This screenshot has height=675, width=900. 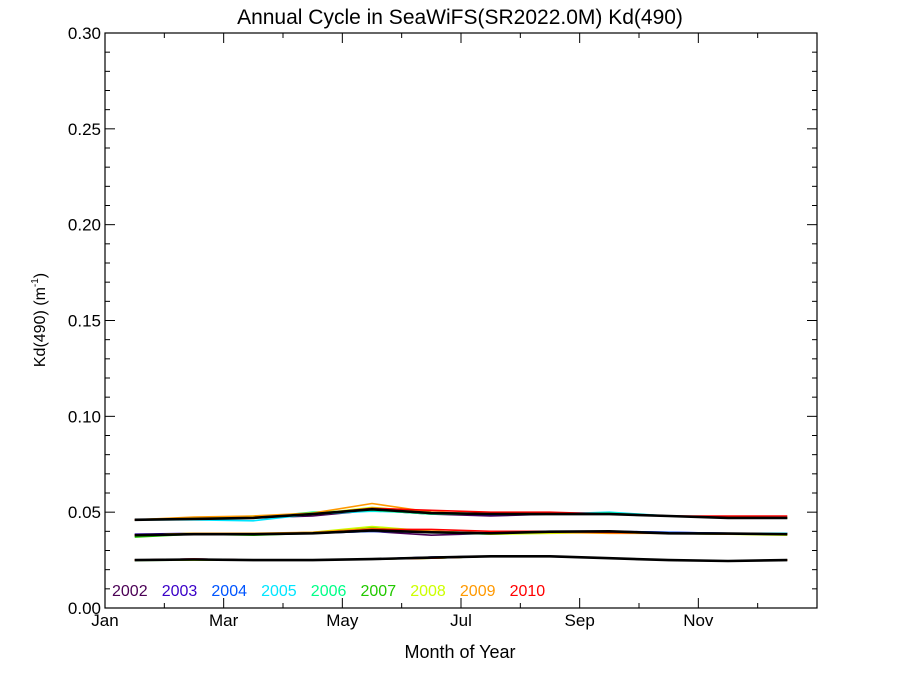 I want to click on y-tick-label: 0.05, so click(x=84, y=512).